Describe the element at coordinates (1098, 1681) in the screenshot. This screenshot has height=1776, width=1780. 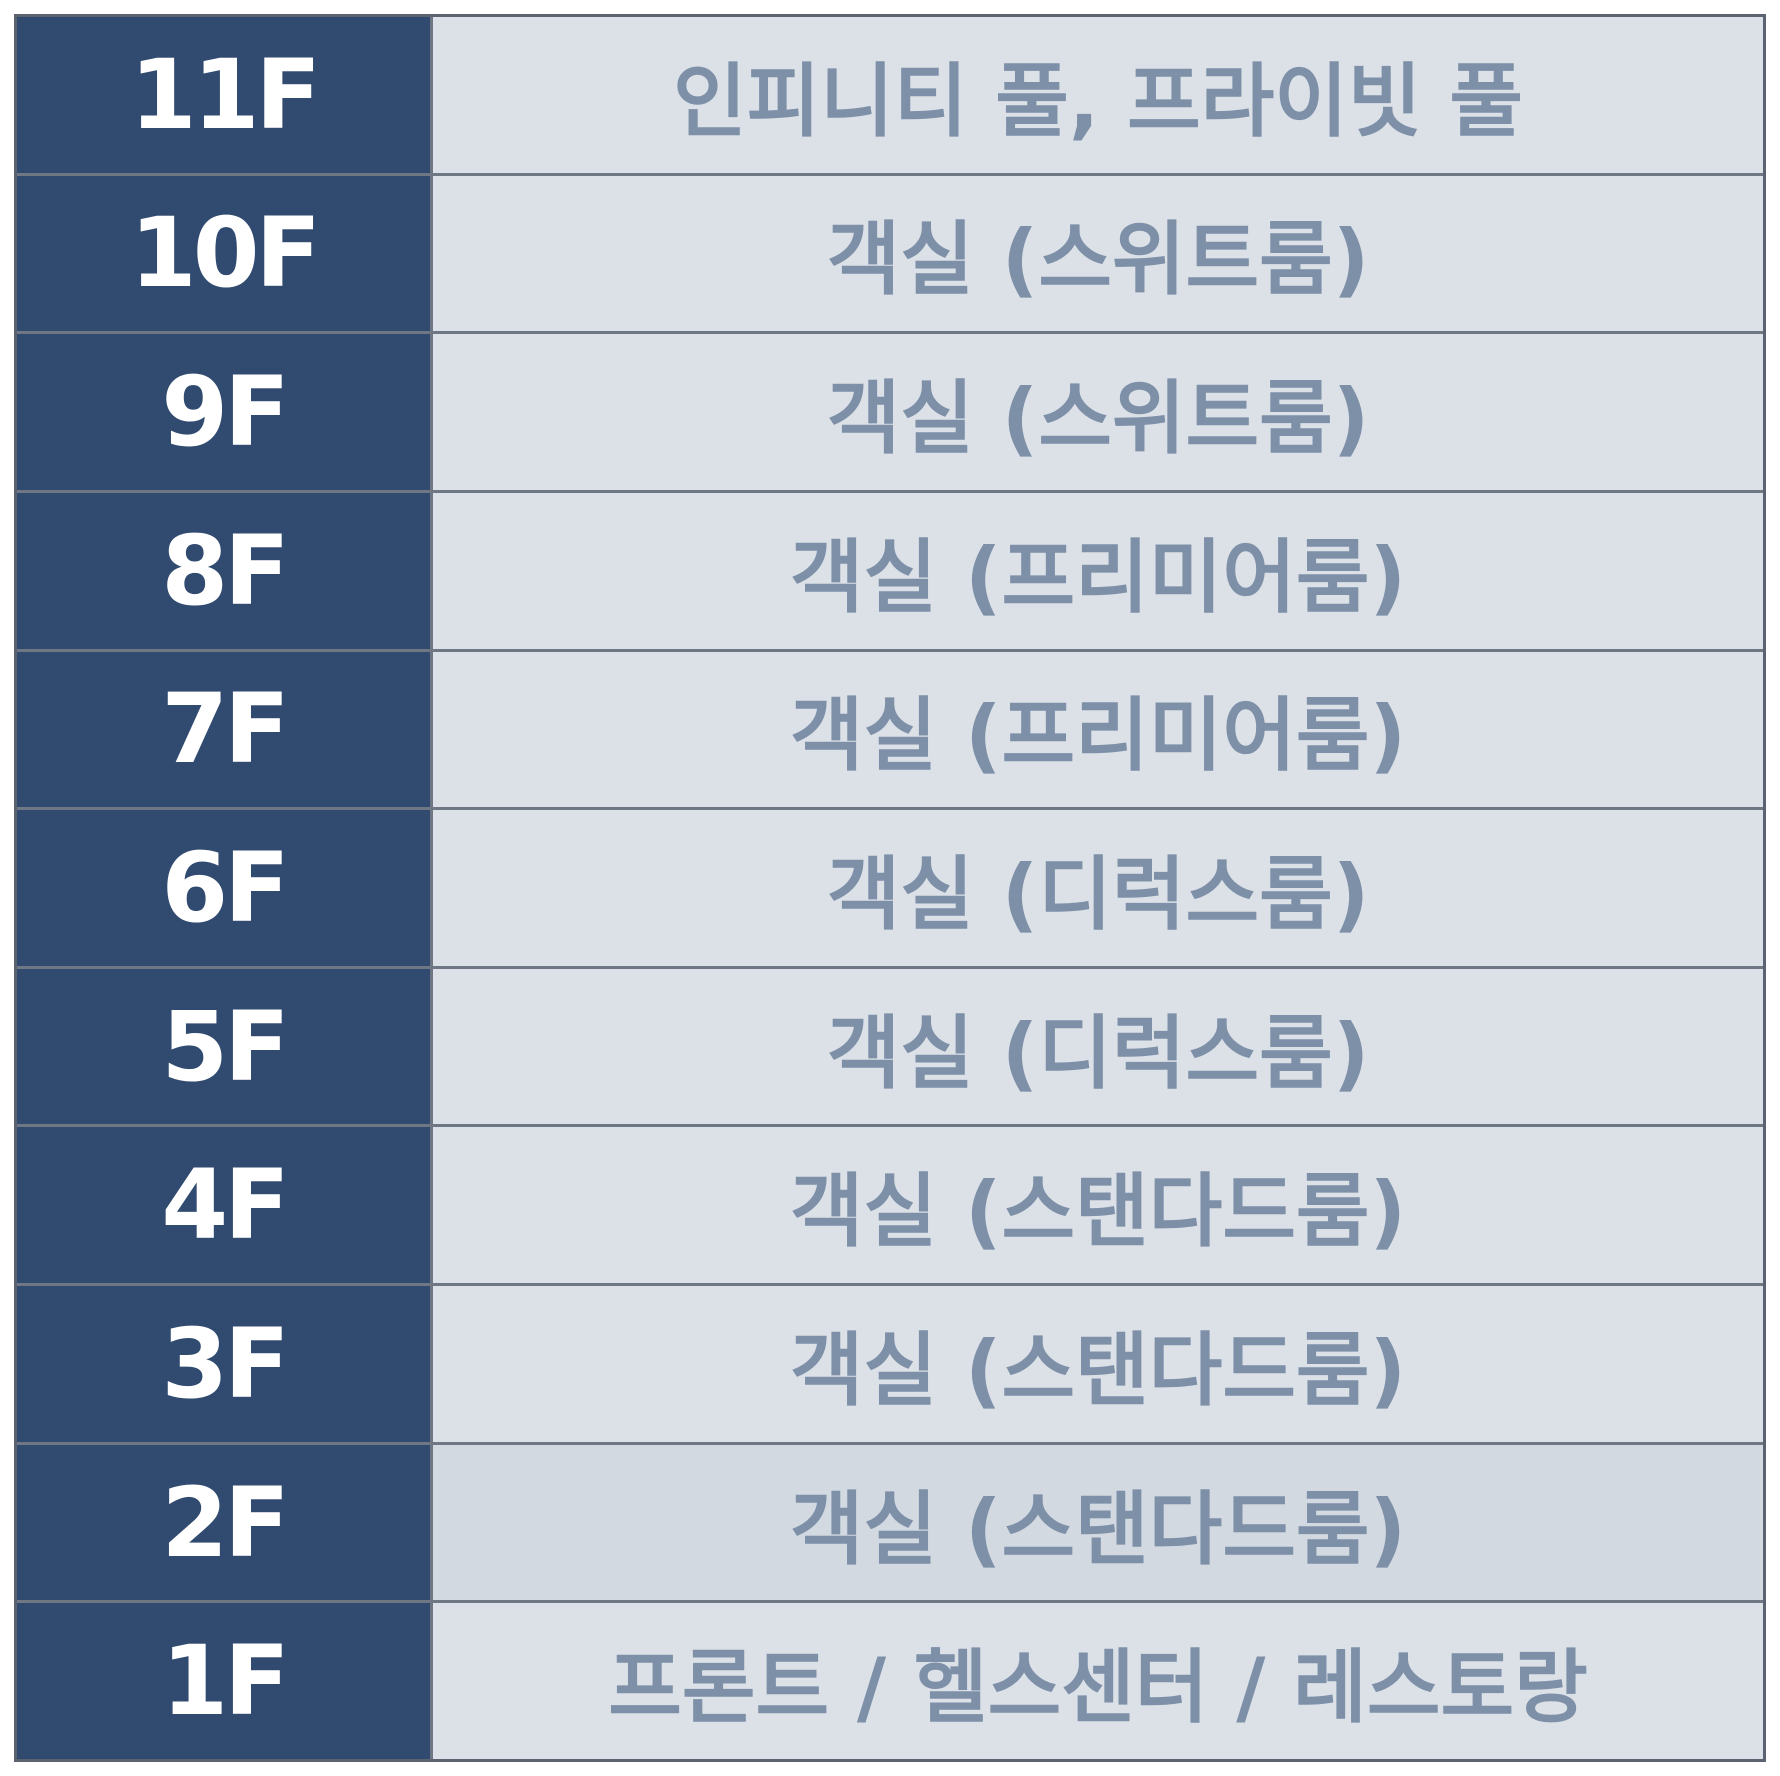
I see `floor-description: 프론트 / 헬스센터 / 레스토랑` at that location.